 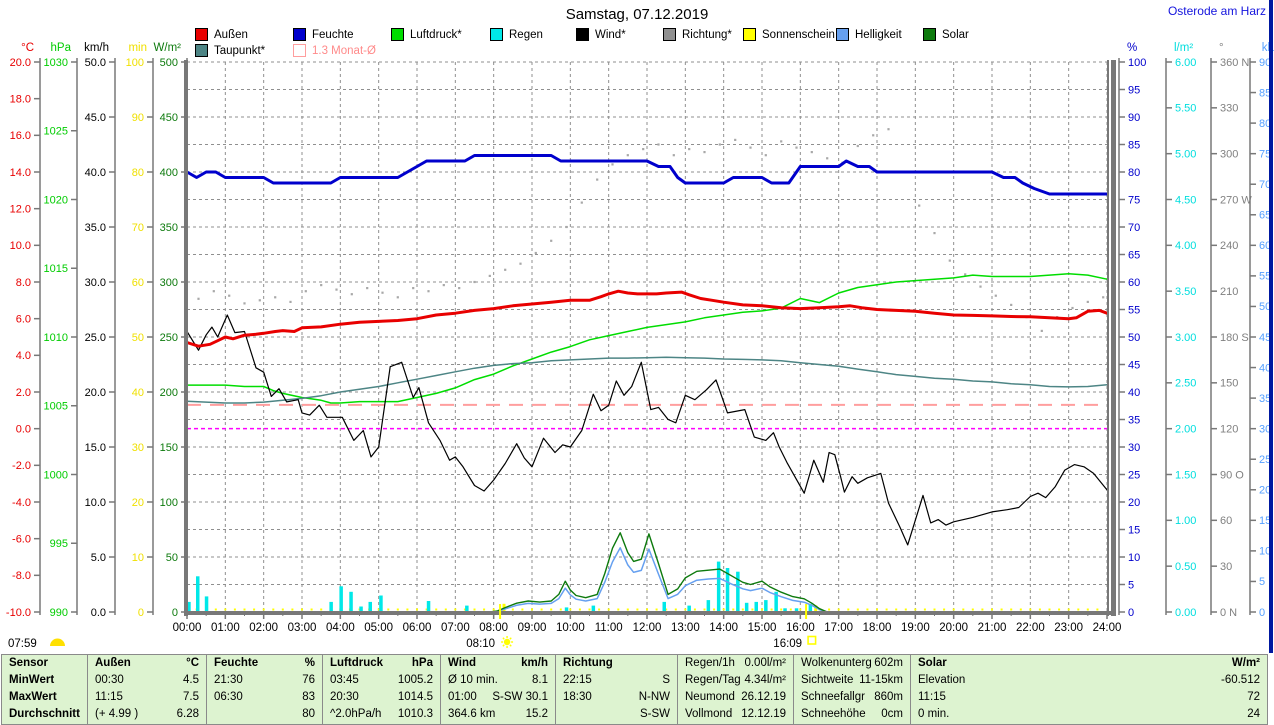 I want to click on svg-text: 20.0, so click(x=20, y=63).